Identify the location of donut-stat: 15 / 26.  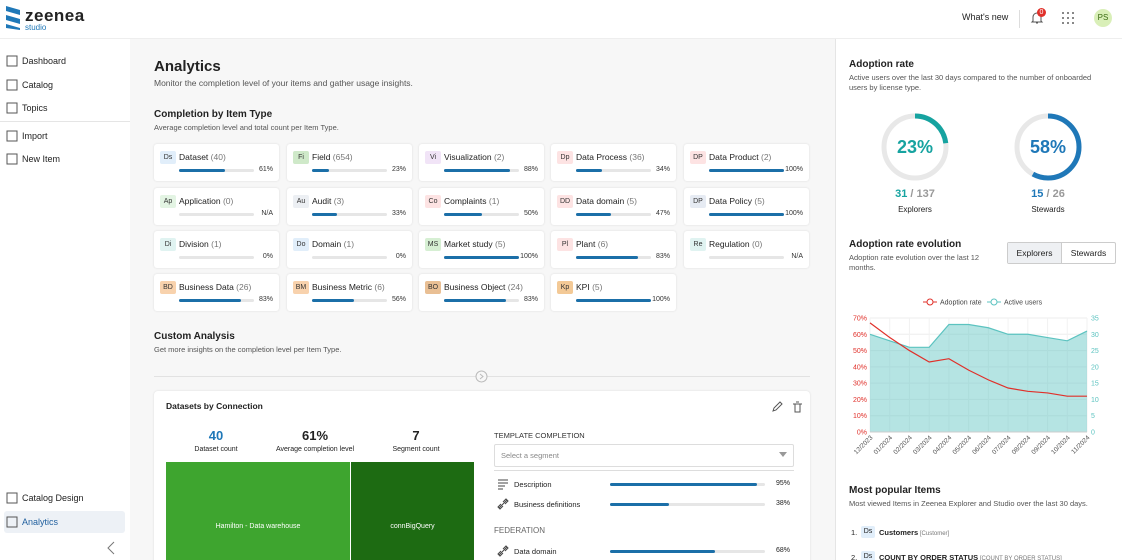
(1048, 194).